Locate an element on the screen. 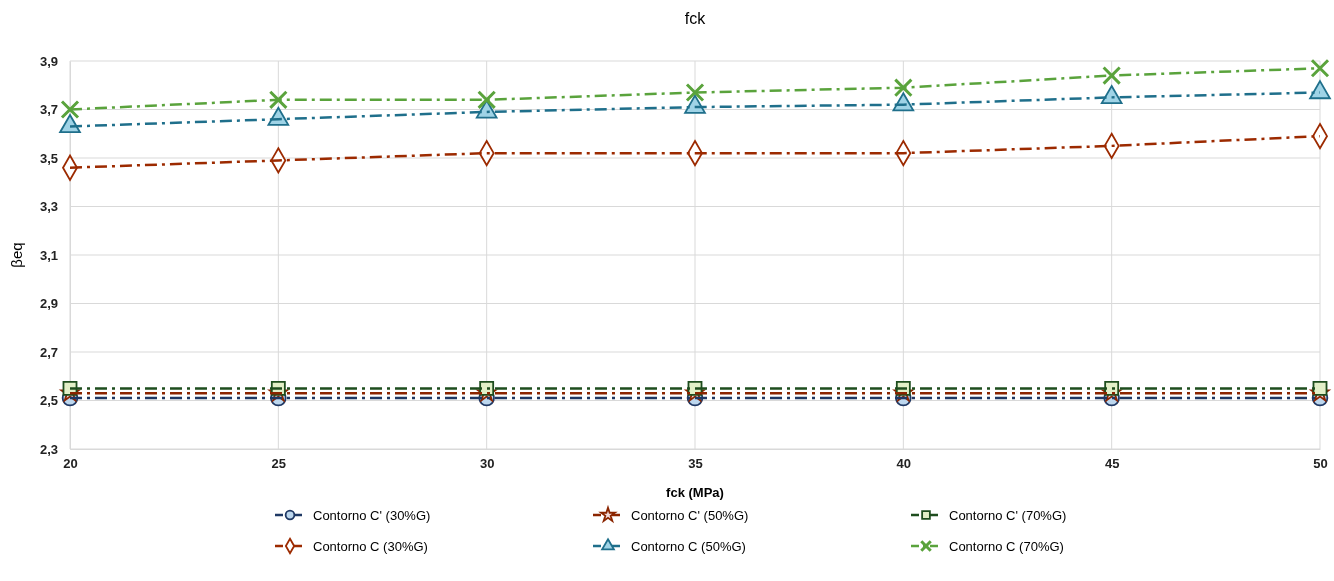  legend-label: Contorno C (50%G) is located at coordinates (688, 546).